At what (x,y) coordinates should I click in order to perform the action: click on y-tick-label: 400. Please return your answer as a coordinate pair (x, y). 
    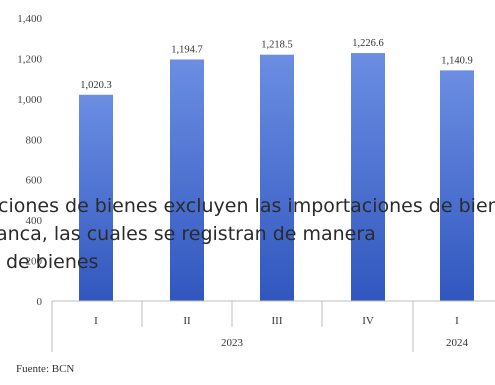
    Looking at the image, I should click on (34, 221).